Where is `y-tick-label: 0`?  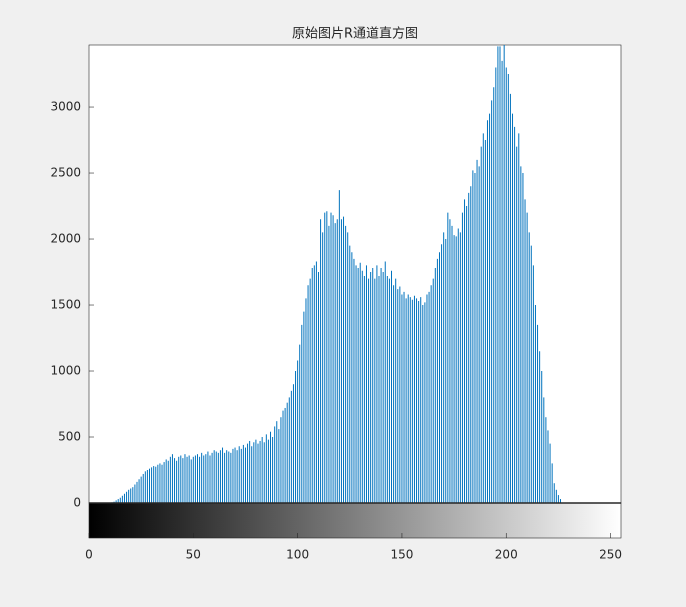
y-tick-label: 0 is located at coordinates (77, 503).